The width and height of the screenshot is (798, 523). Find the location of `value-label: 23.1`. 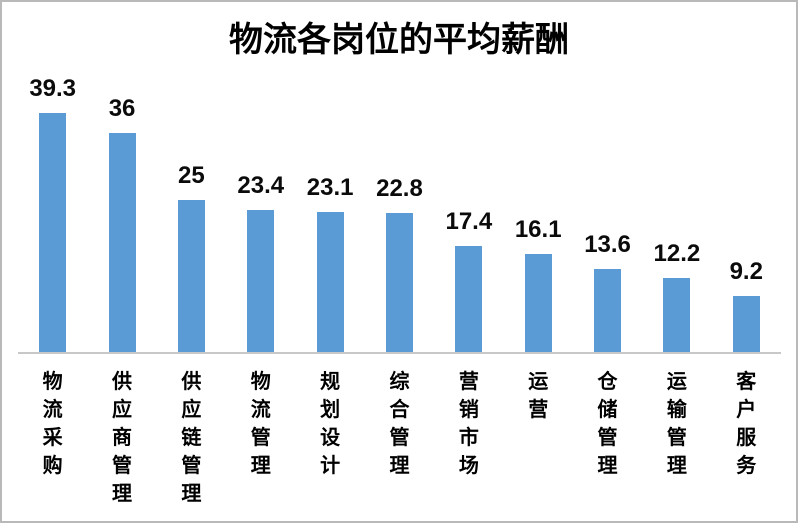

value-label: 23.1 is located at coordinates (330, 187).